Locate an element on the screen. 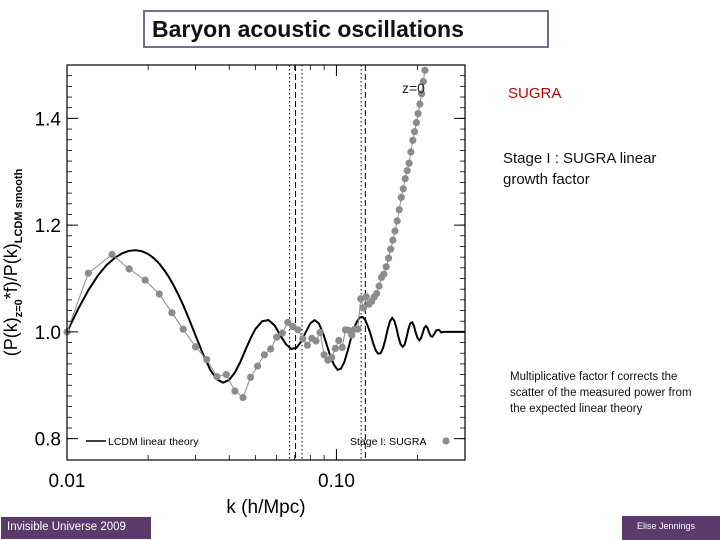 This screenshot has height=540, width=720. legend-theory-label: LCDM linear theory is located at coordinates (153, 442).